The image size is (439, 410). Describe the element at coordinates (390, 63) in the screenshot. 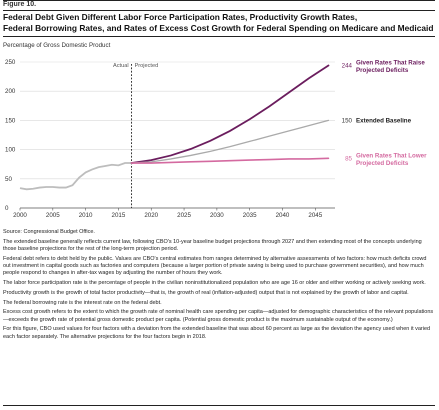

I see `series-label-raise-deficits-1: Given Rates That Raise` at that location.